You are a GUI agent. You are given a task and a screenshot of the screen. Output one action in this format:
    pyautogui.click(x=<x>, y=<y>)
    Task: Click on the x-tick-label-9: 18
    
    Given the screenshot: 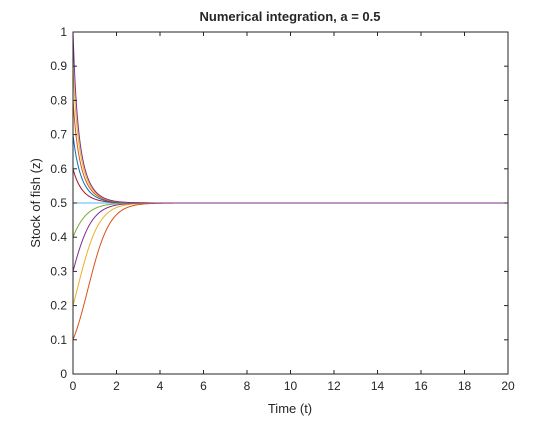 What is the action you would take?
    pyautogui.click(x=465, y=386)
    